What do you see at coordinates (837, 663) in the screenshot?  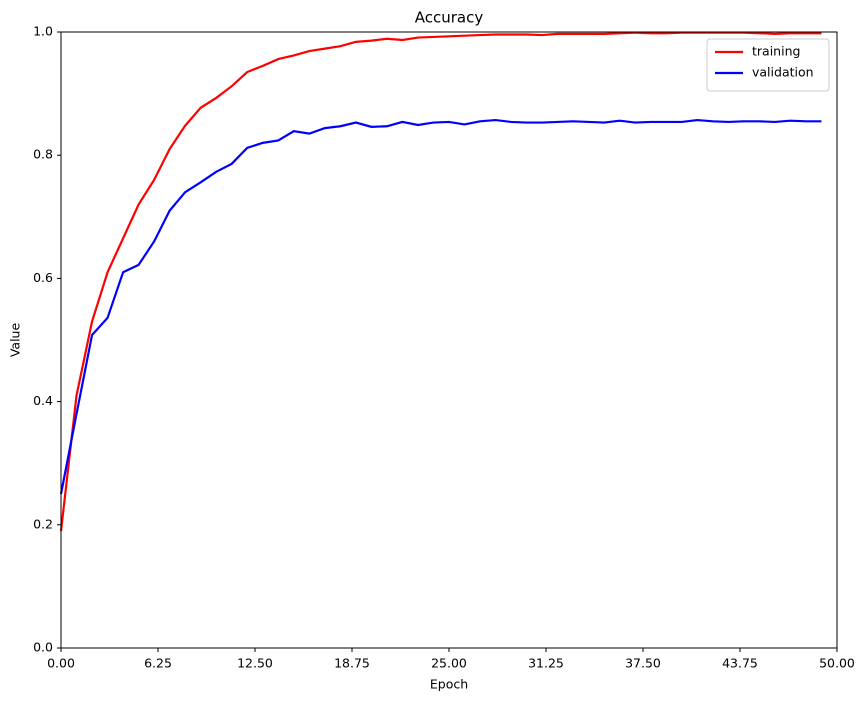 I see `x-tick-label: 50.00` at bounding box center [837, 663].